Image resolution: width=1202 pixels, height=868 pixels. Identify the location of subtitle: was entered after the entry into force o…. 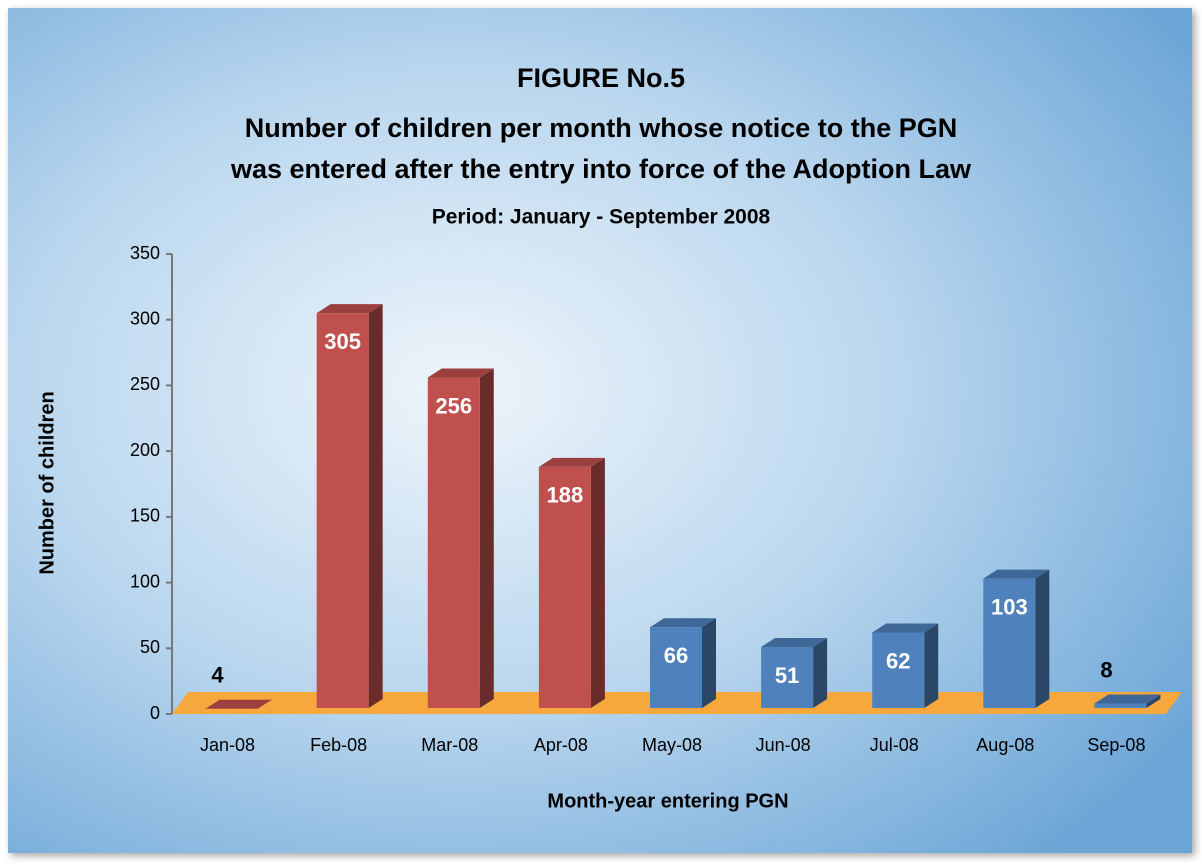
(601, 169).